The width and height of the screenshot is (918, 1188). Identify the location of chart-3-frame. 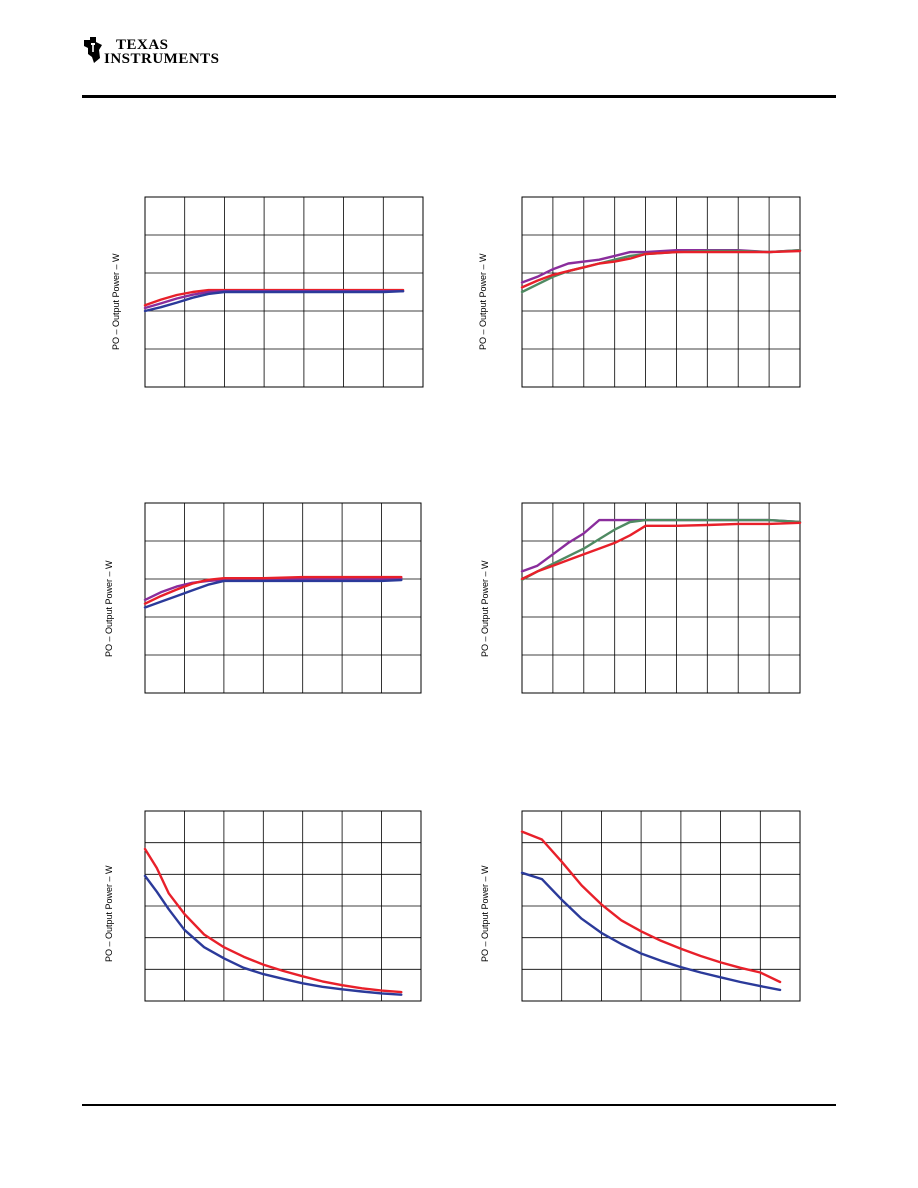
(283, 598).